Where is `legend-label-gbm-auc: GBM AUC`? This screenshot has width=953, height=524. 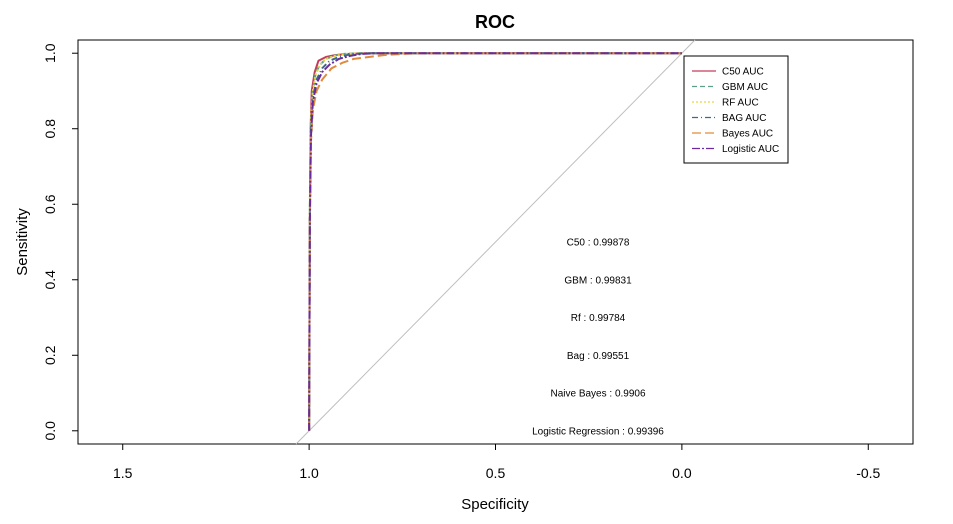
legend-label-gbm-auc: GBM AUC is located at coordinates (745, 87).